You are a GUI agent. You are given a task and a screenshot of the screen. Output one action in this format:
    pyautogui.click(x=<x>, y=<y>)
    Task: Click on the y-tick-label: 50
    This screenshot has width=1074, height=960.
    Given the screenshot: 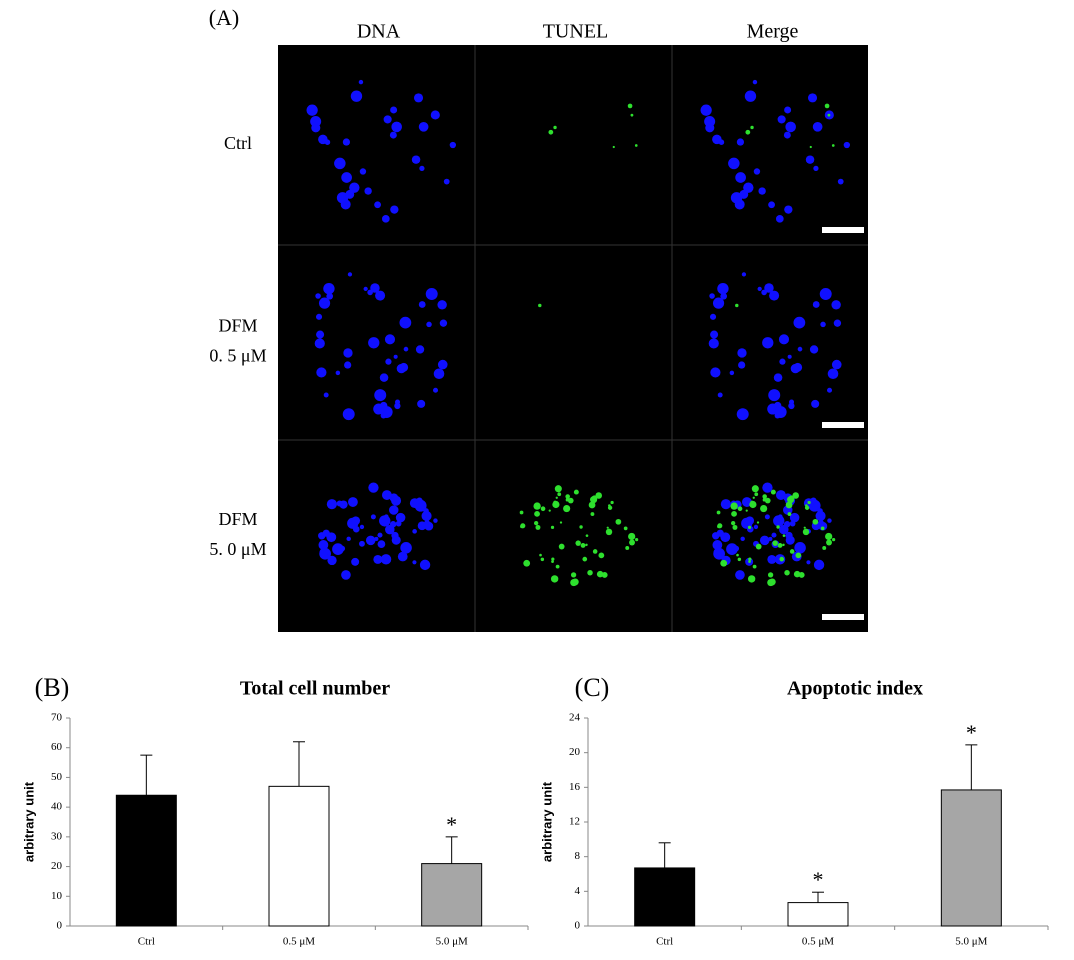 What is the action you would take?
    pyautogui.click(x=57, y=777)
    